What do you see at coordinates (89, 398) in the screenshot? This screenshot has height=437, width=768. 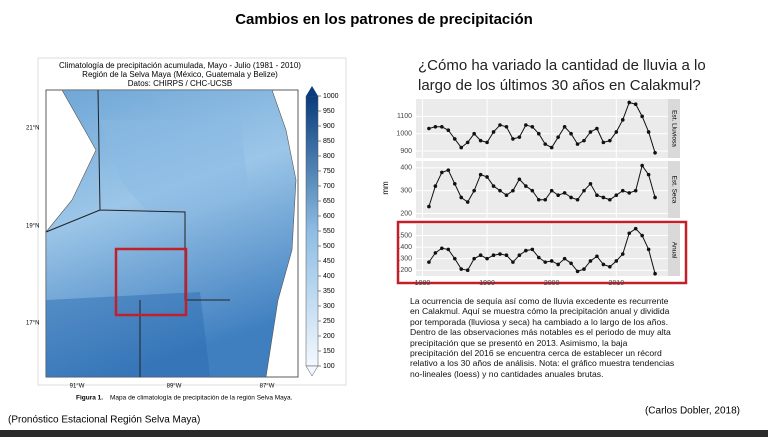 I see `caption-label: Figura 1.` at bounding box center [89, 398].